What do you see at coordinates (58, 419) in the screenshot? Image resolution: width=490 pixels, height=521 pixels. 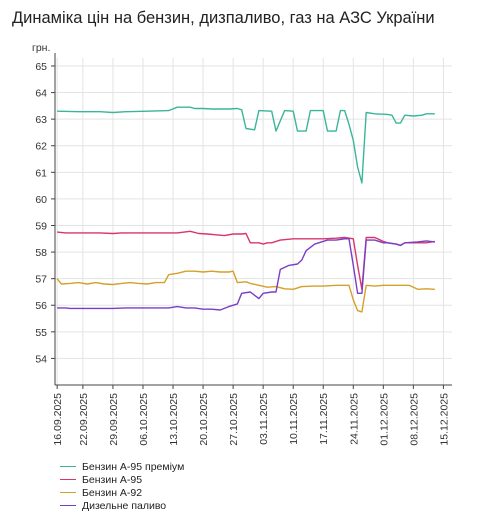 I see `x-tick-label: 16.09.2025` at bounding box center [58, 419].